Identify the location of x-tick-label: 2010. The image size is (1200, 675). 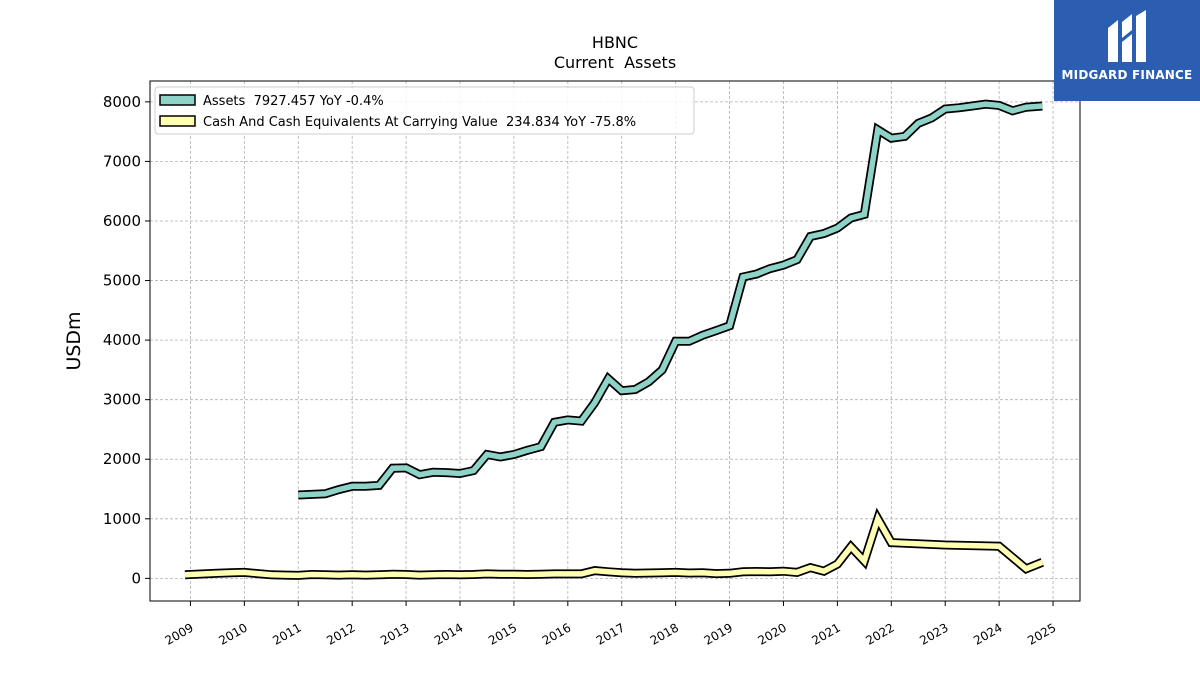
(232, 633).